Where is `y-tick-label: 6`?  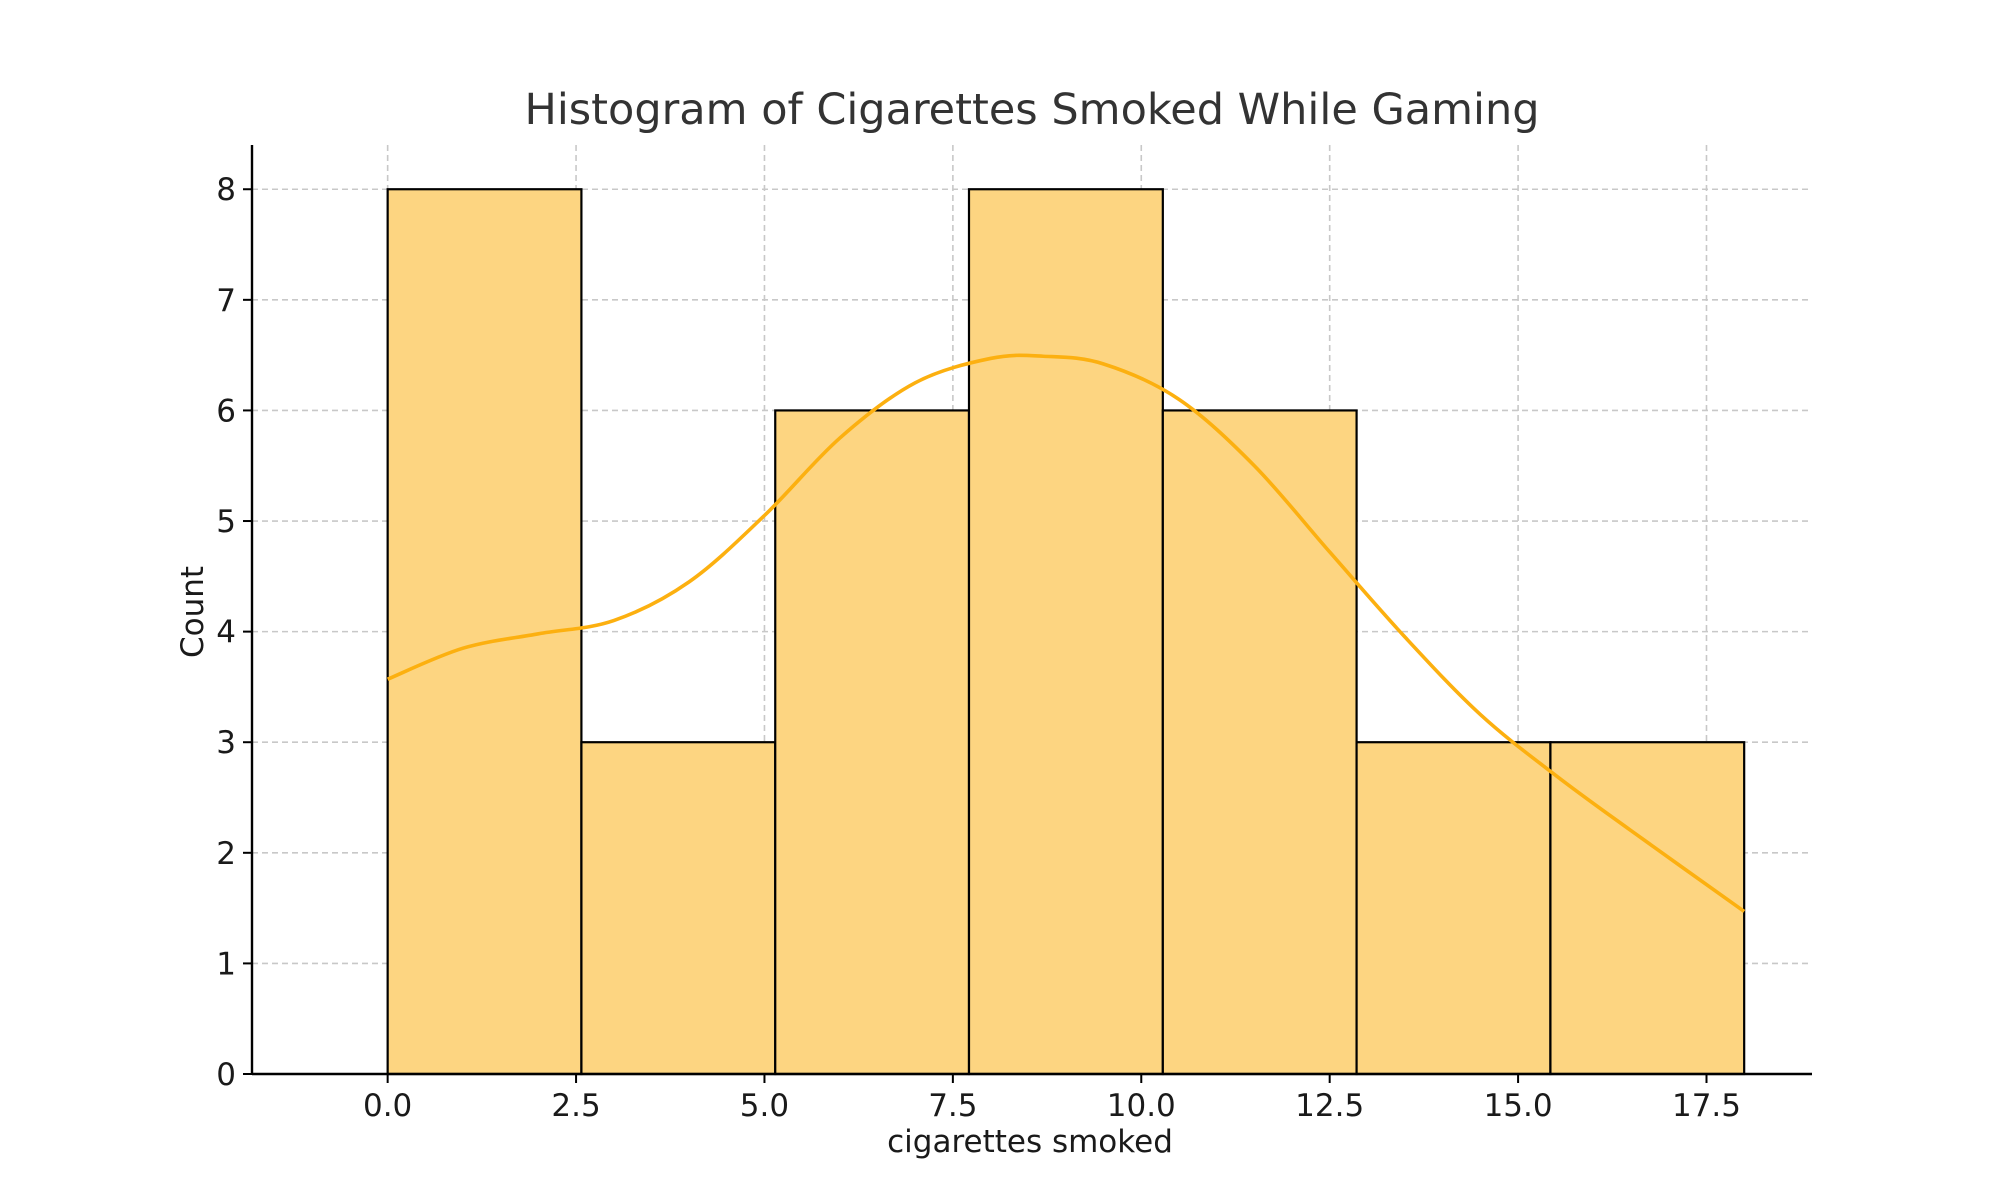 y-tick-label: 6 is located at coordinates (226, 411).